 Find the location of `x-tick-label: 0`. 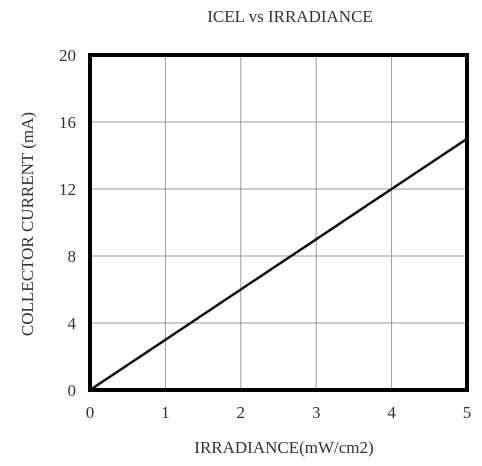

x-tick-label: 0 is located at coordinates (90, 412).